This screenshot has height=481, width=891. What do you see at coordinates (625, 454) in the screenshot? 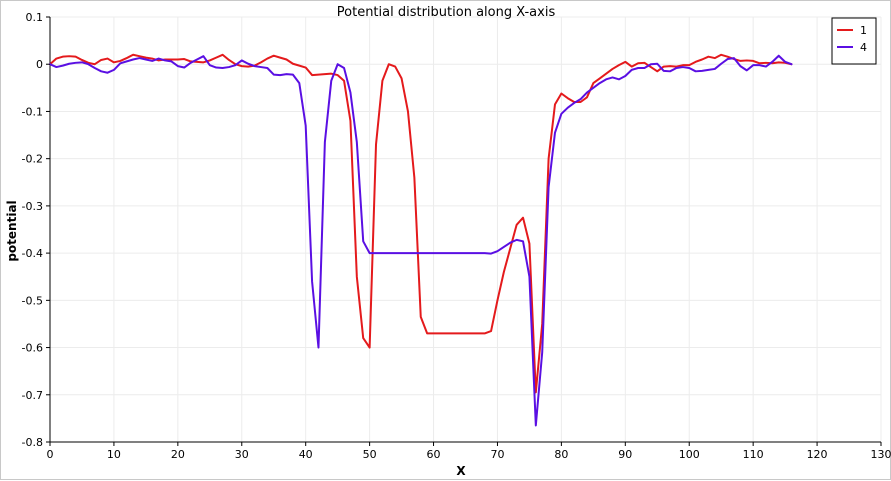
I see `x-tick-label: 90` at bounding box center [625, 454].